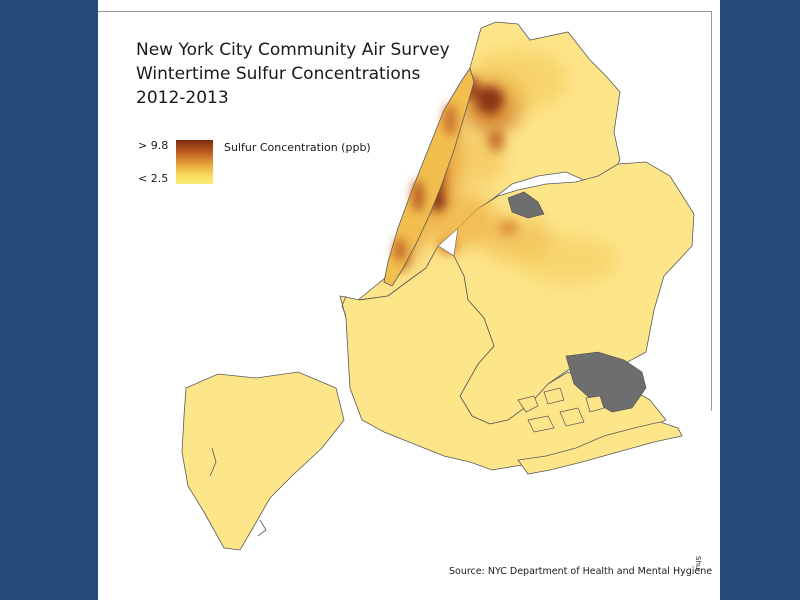  What do you see at coordinates (278, 74) in the screenshot?
I see `title-line-2: Wintertime Sulfur Concentrations` at bounding box center [278, 74].